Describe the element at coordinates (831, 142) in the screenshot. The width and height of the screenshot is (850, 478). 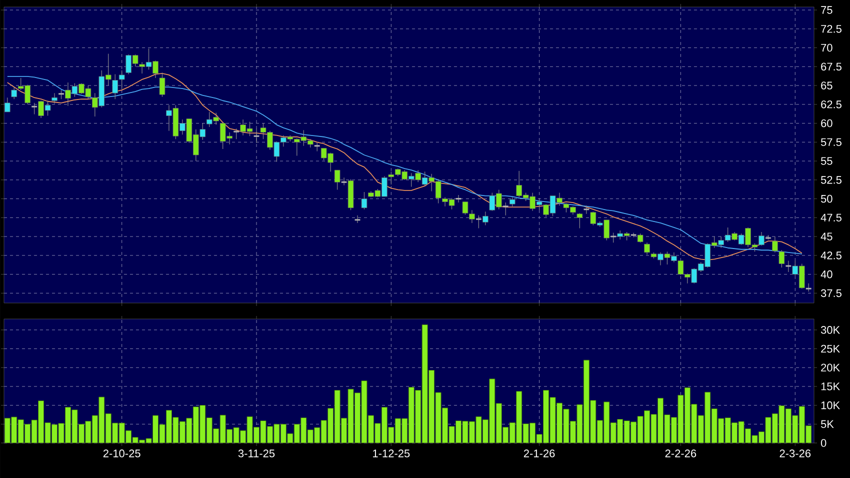
I see `y-tick-label: 57.5` at that location.